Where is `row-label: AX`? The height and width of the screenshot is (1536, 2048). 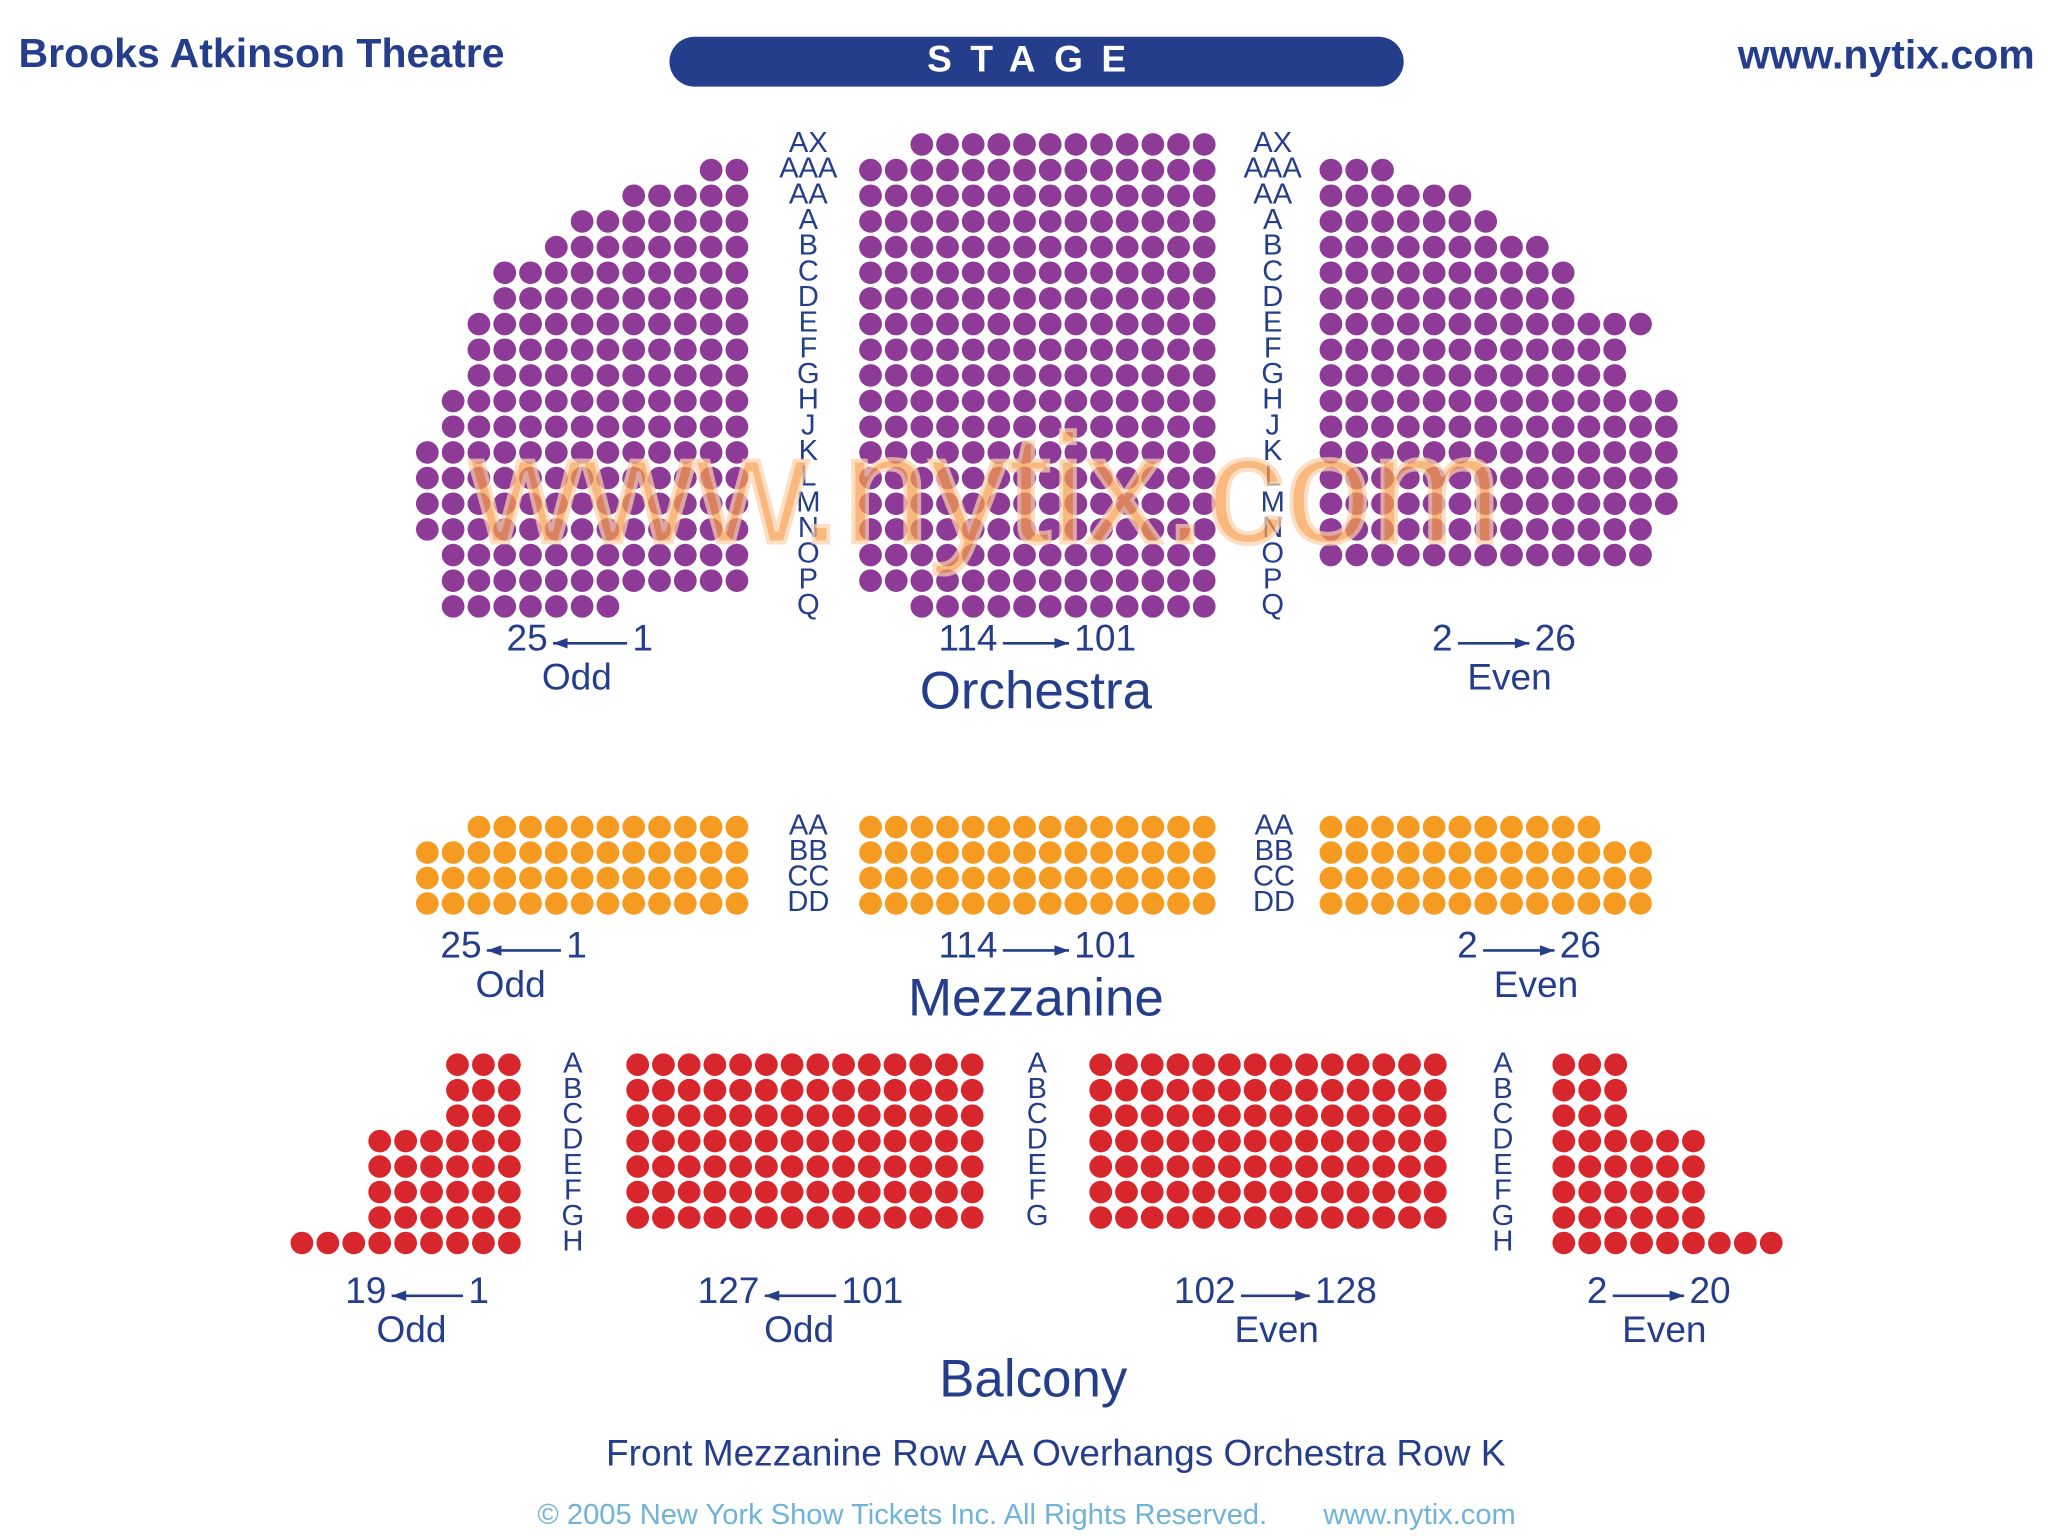 row-label: AX is located at coordinates (808, 143).